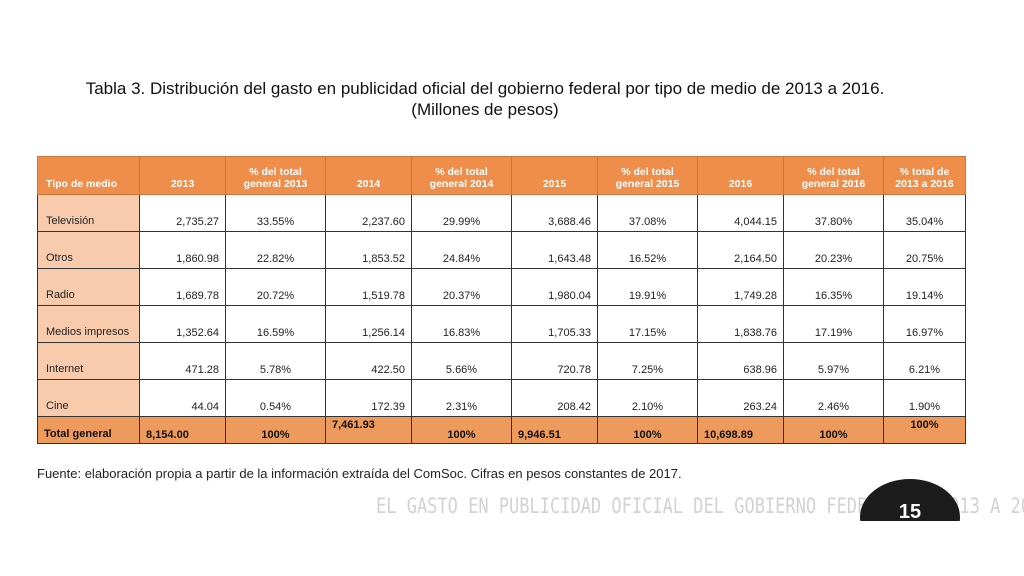 Image resolution: width=1024 pixels, height=576 pixels. Describe the element at coordinates (368, 430) in the screenshot. I see `total-value: 7,461.93` at that location.